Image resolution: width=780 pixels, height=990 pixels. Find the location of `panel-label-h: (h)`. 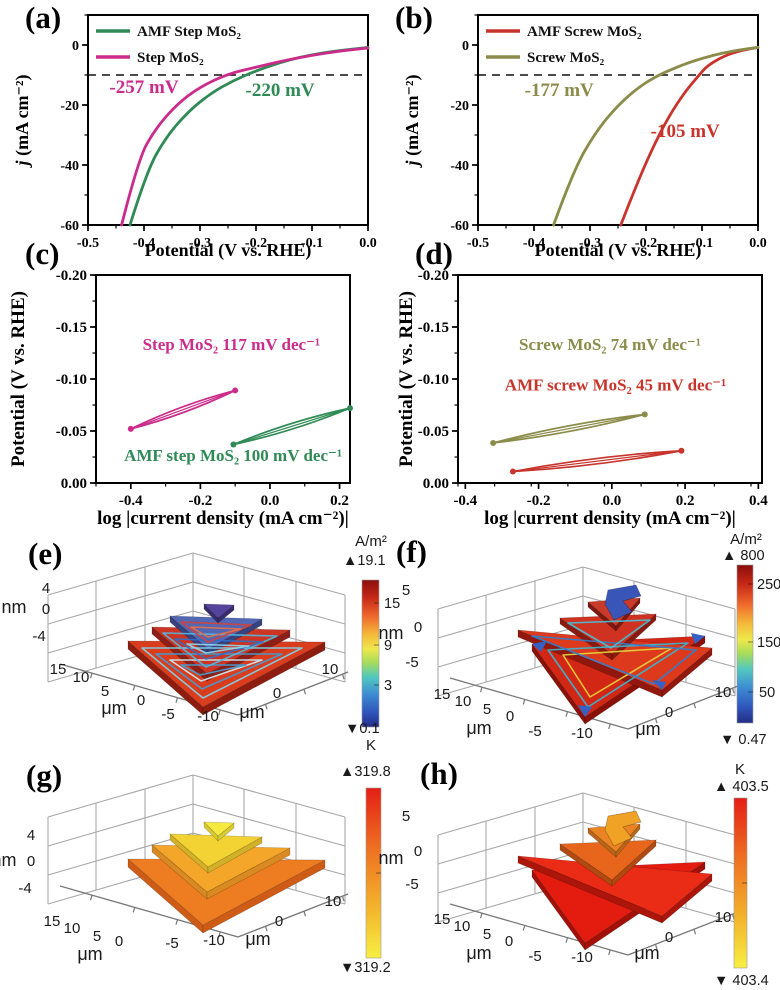

panel-label-h: (h) is located at coordinates (439, 773).